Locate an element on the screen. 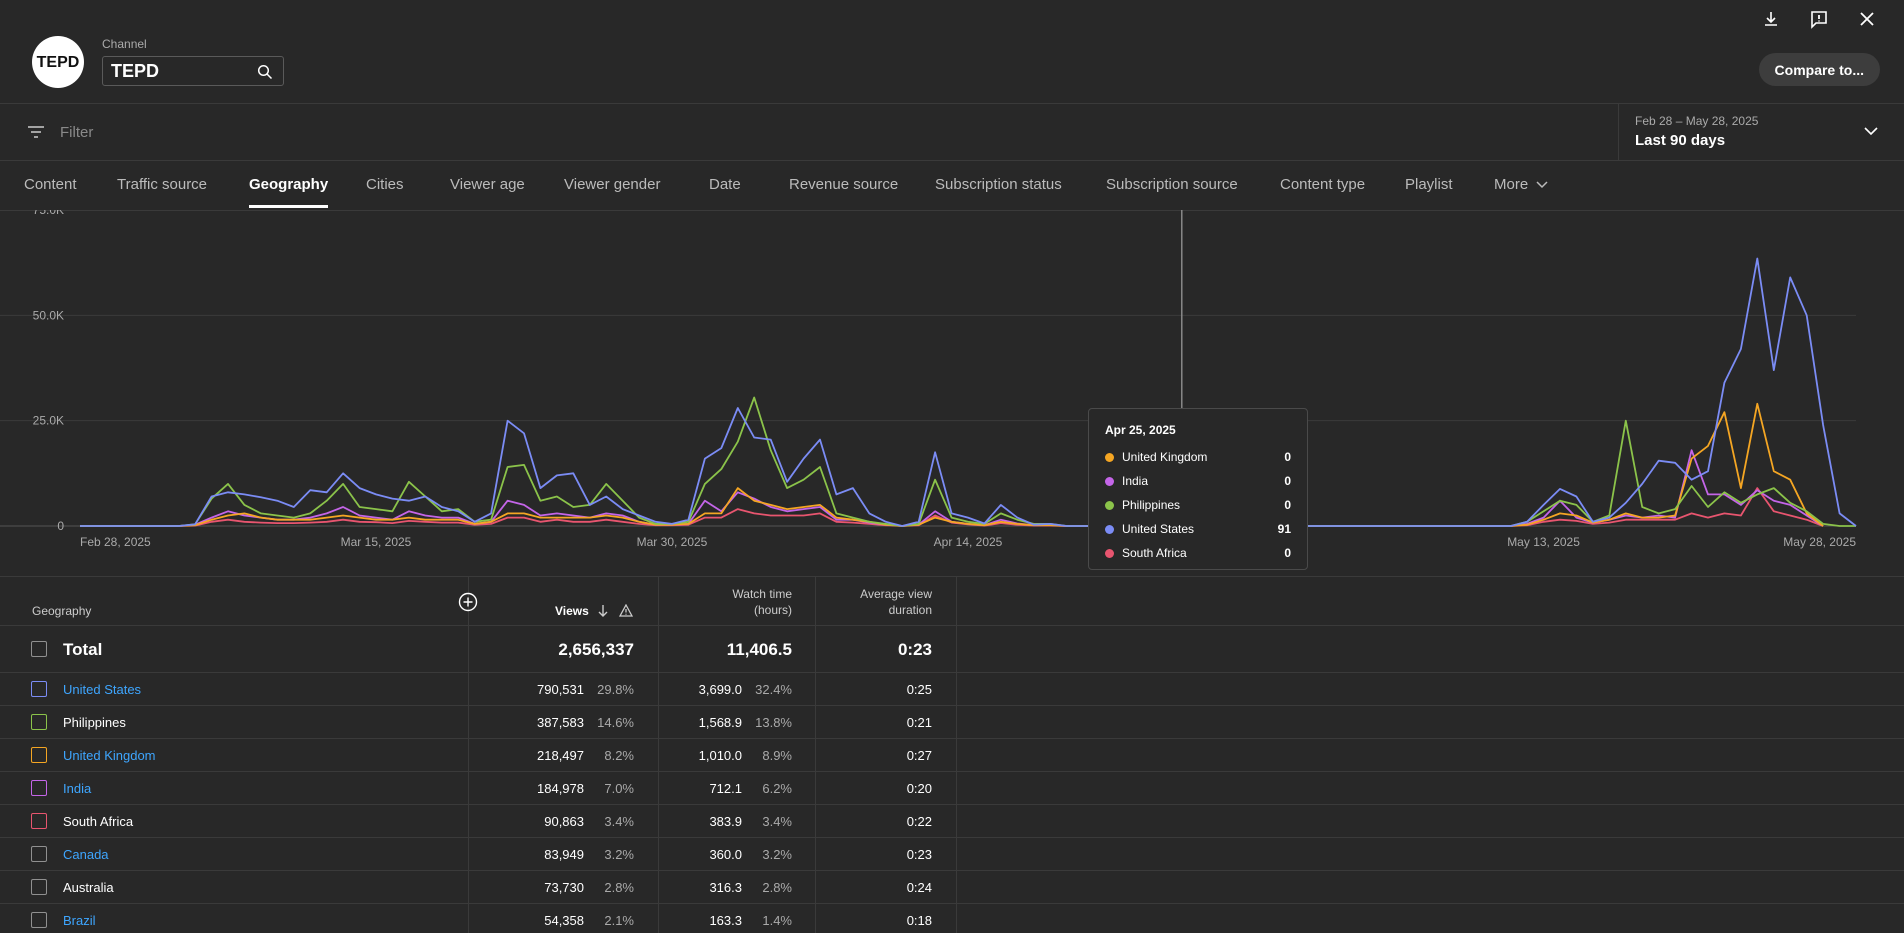  tab-playlist: Playlist is located at coordinates (1429, 184).